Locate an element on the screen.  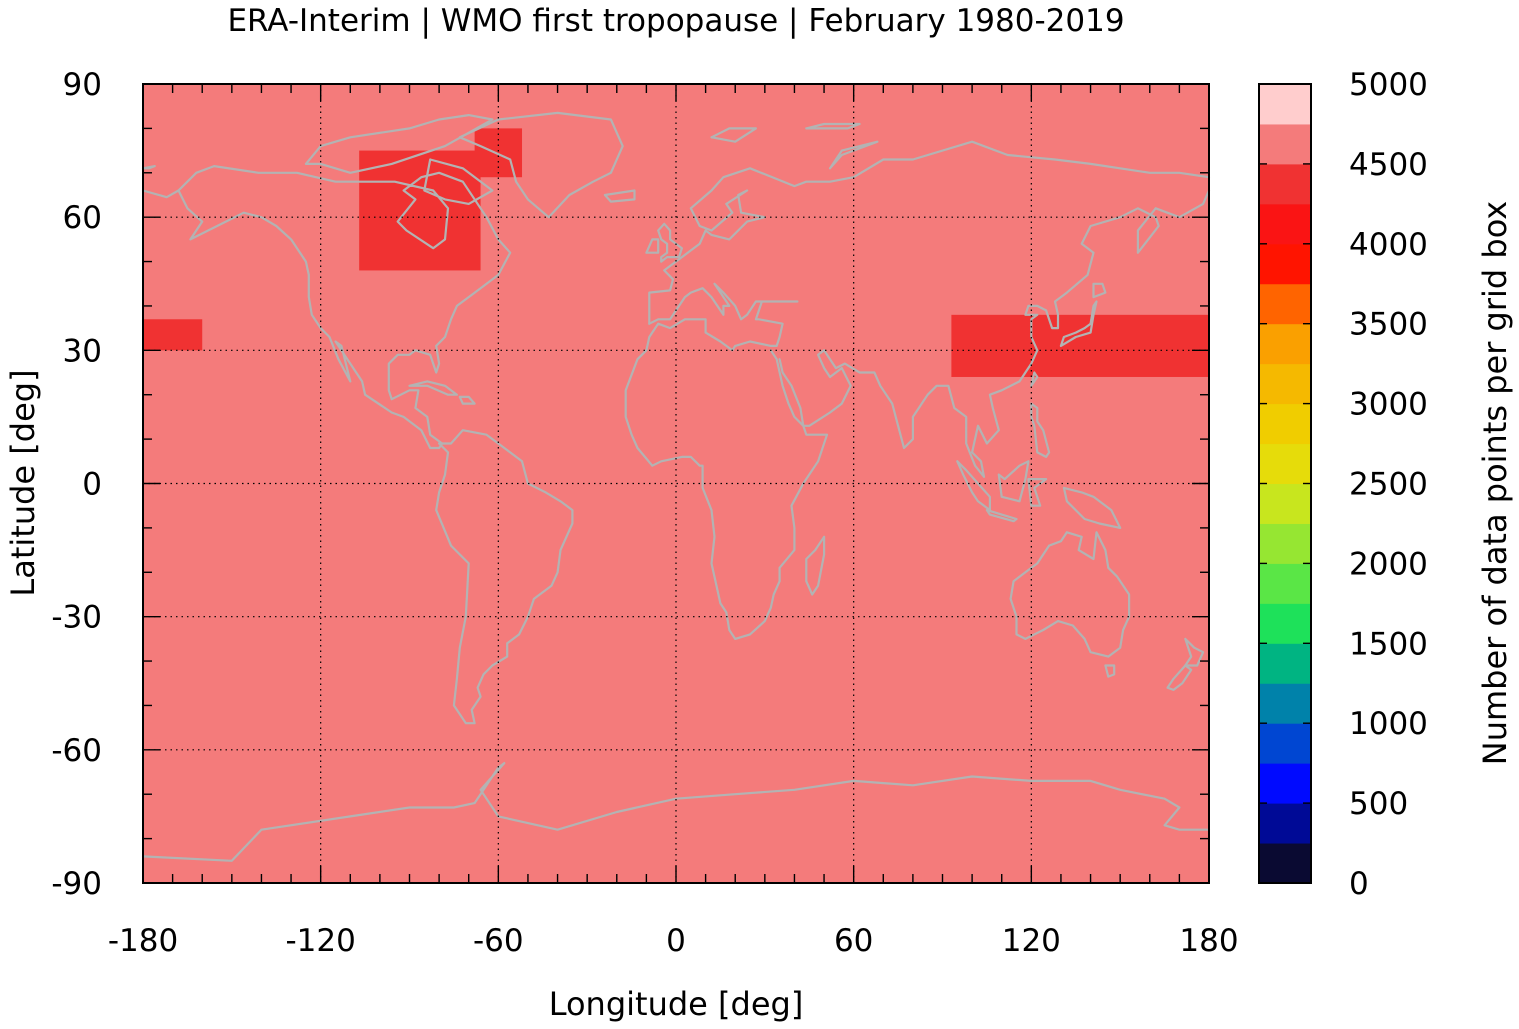
y-tick-label: 90 is located at coordinates (82, 85).